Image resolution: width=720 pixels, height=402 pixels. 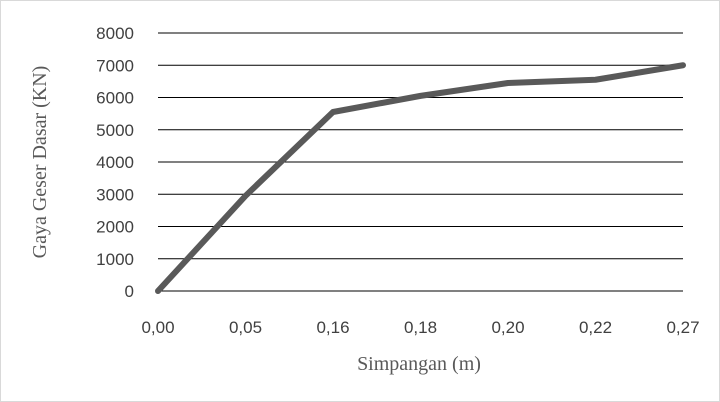 What do you see at coordinates (595, 327) in the screenshot?
I see `x-tick-label: 0,22` at bounding box center [595, 327].